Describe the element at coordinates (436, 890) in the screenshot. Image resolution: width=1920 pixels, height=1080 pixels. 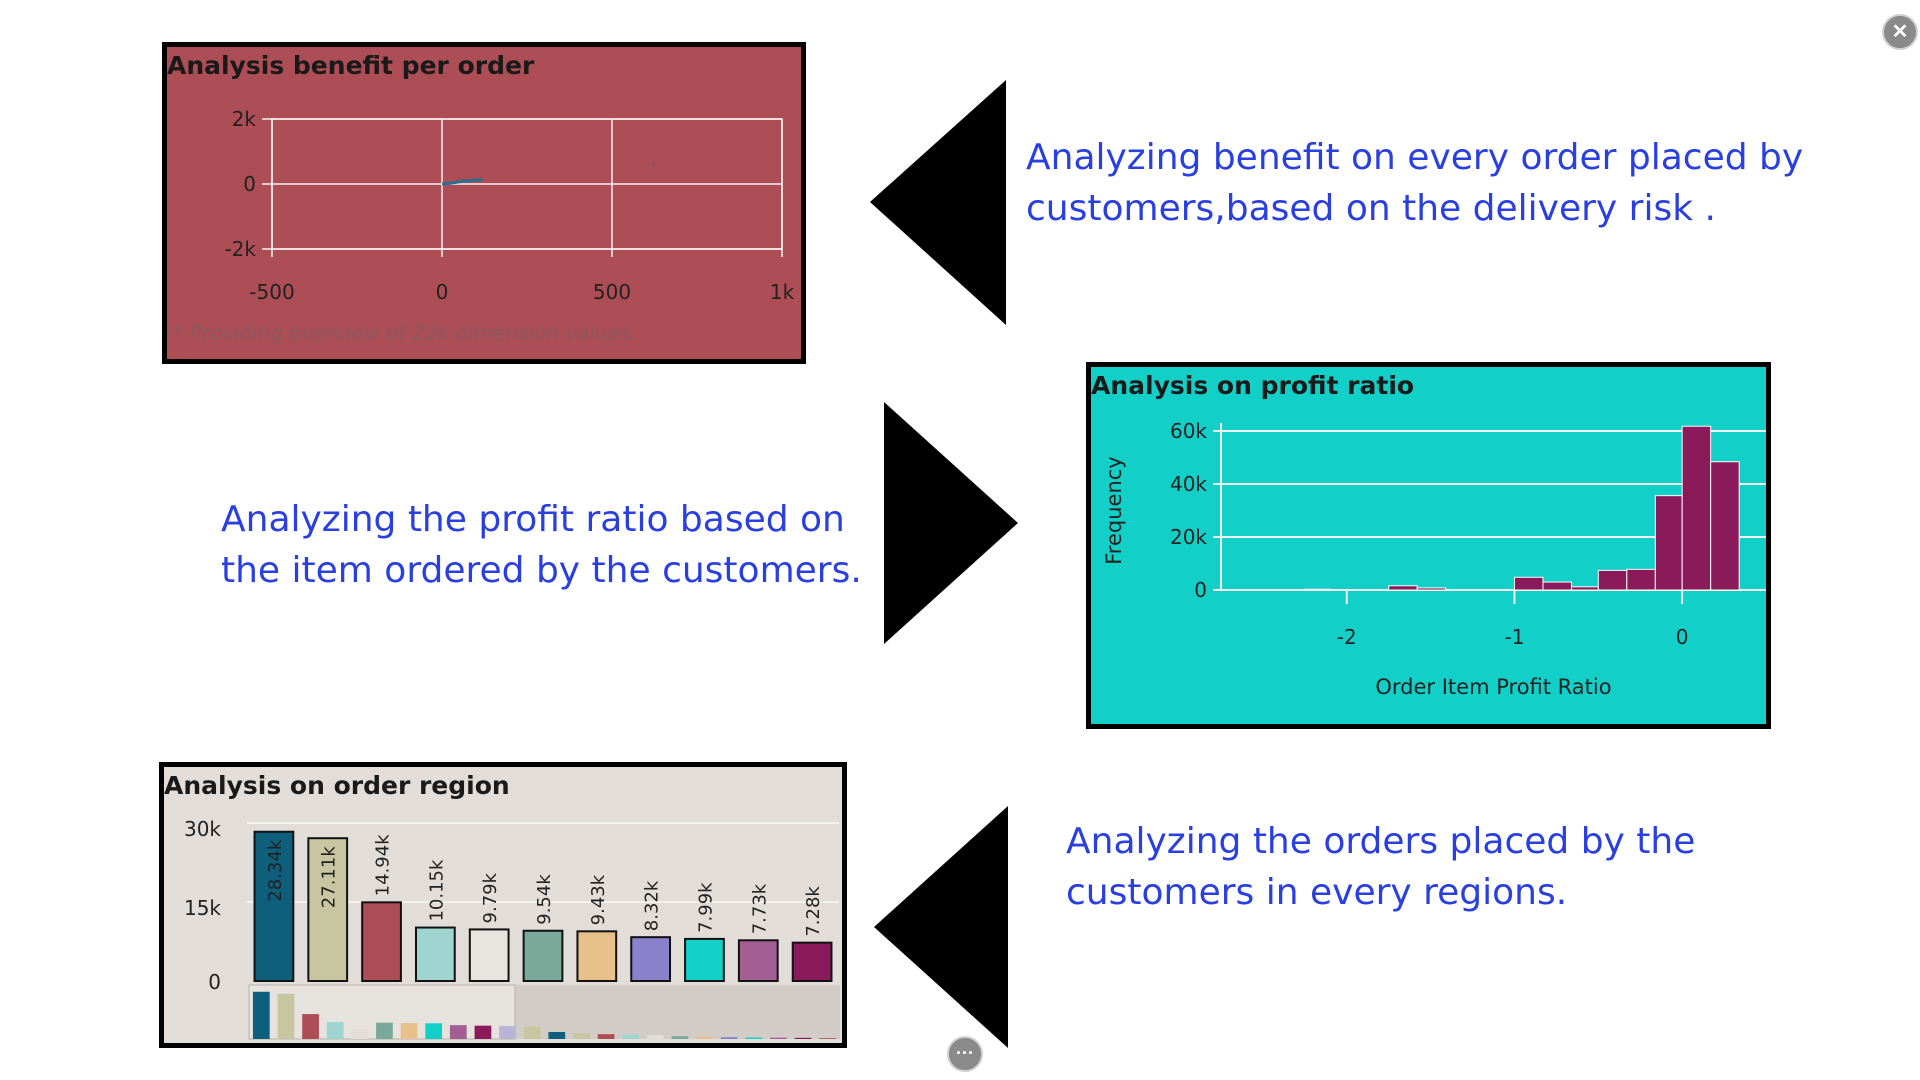
I see `bar-data-label: 10.15k` at that location.